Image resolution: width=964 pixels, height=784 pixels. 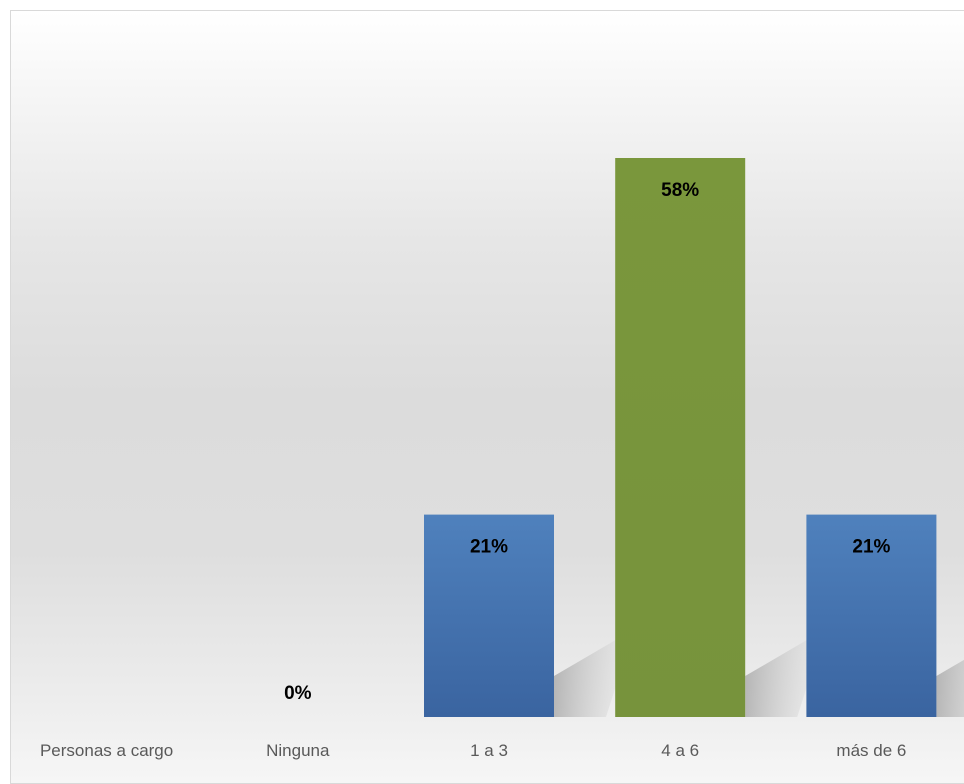 What do you see at coordinates (680, 190) in the screenshot?
I see `data-label-4-a-6: 58%` at bounding box center [680, 190].